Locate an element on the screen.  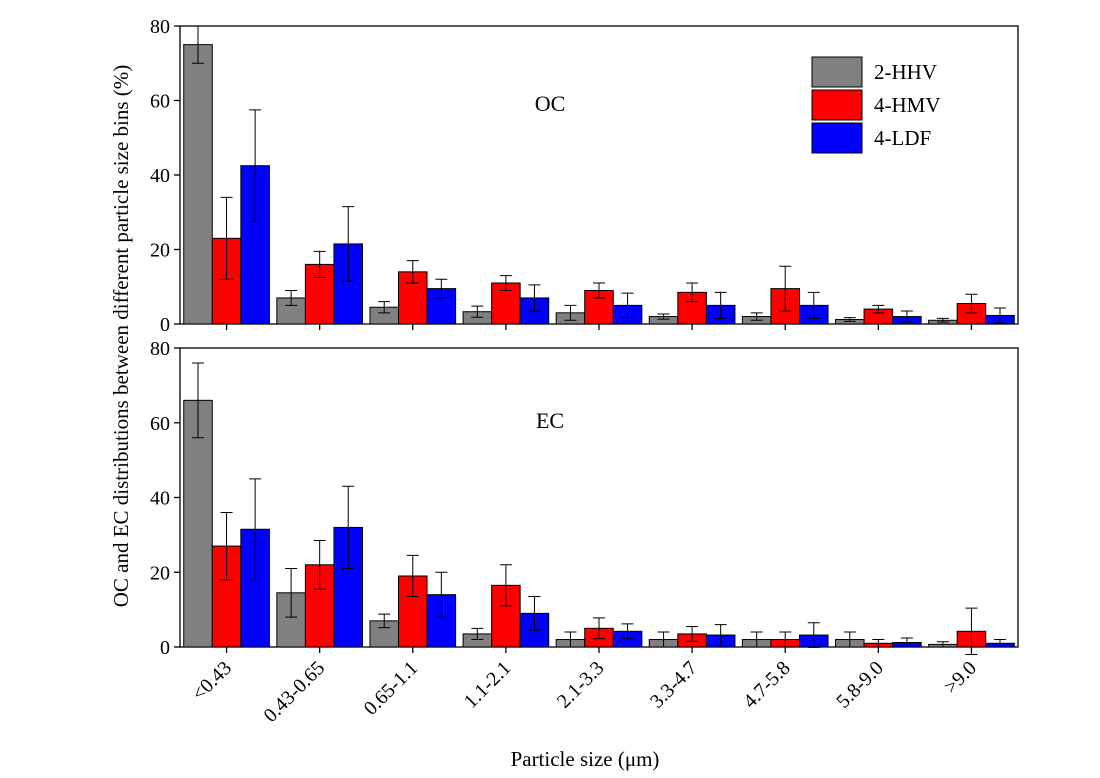
x-tick-label: 2.1-3.3 is located at coordinates (581, 685).